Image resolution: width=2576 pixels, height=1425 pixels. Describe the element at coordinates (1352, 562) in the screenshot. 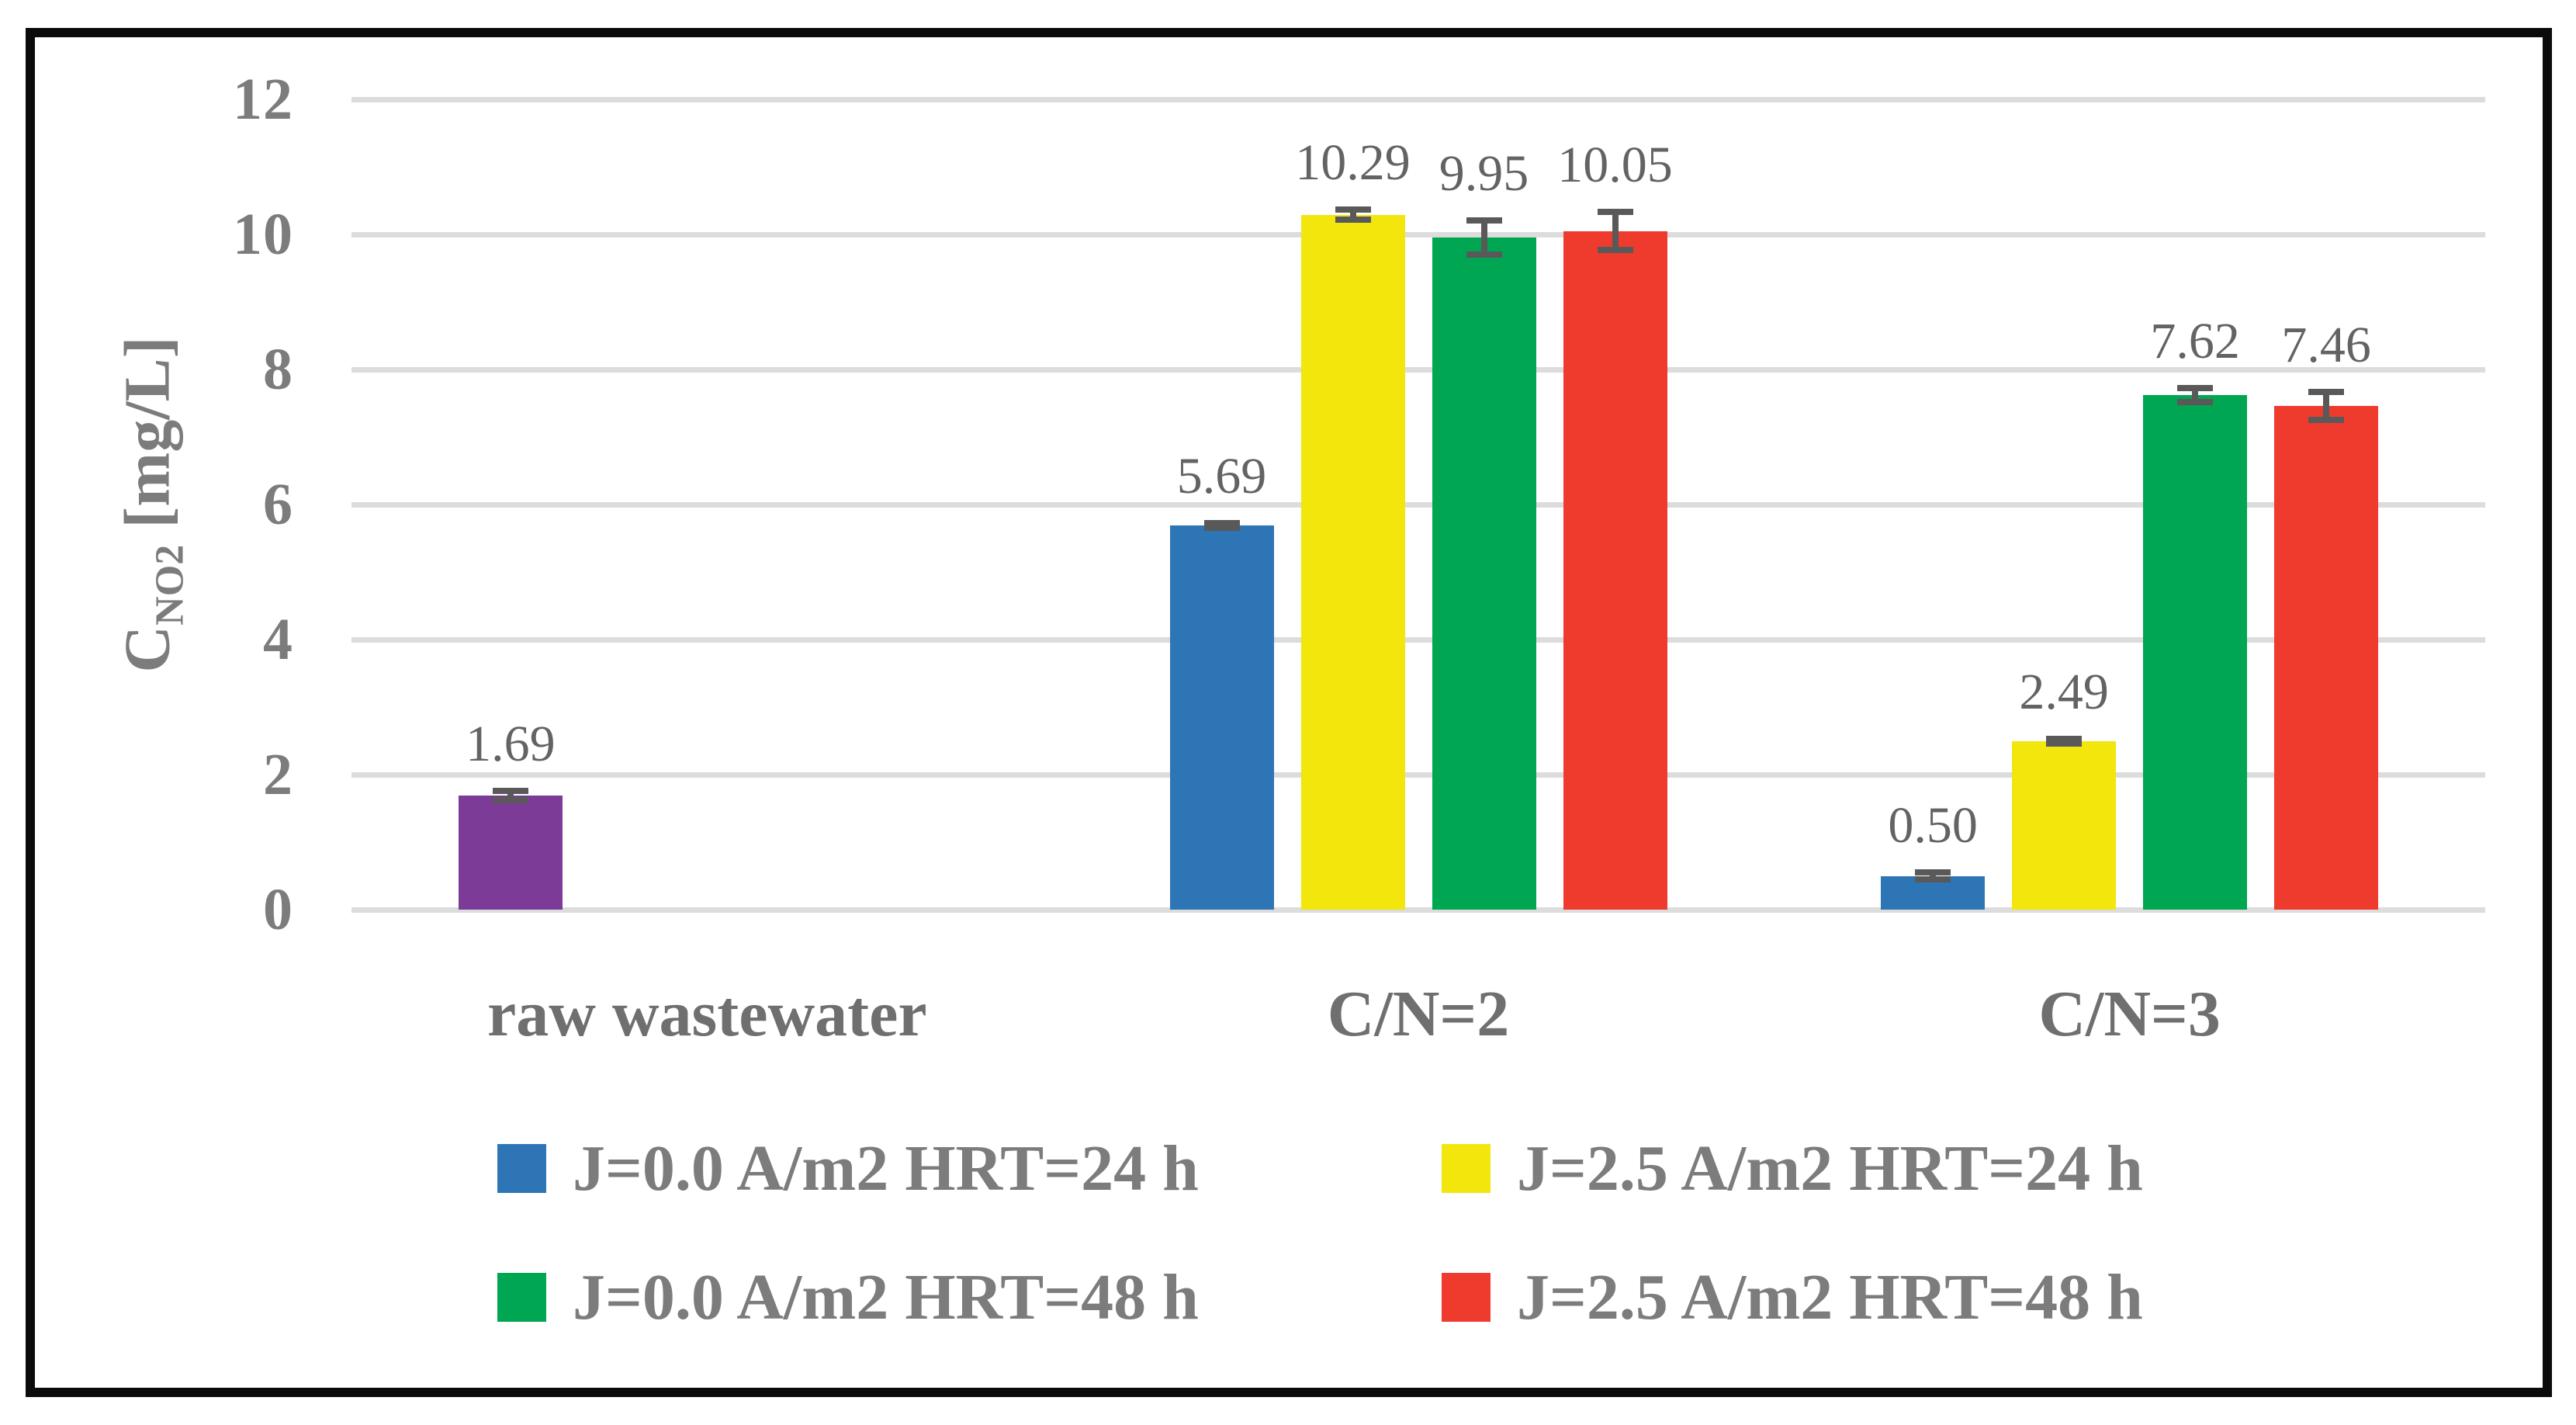

I see `bar-c-n-2-s1` at that location.